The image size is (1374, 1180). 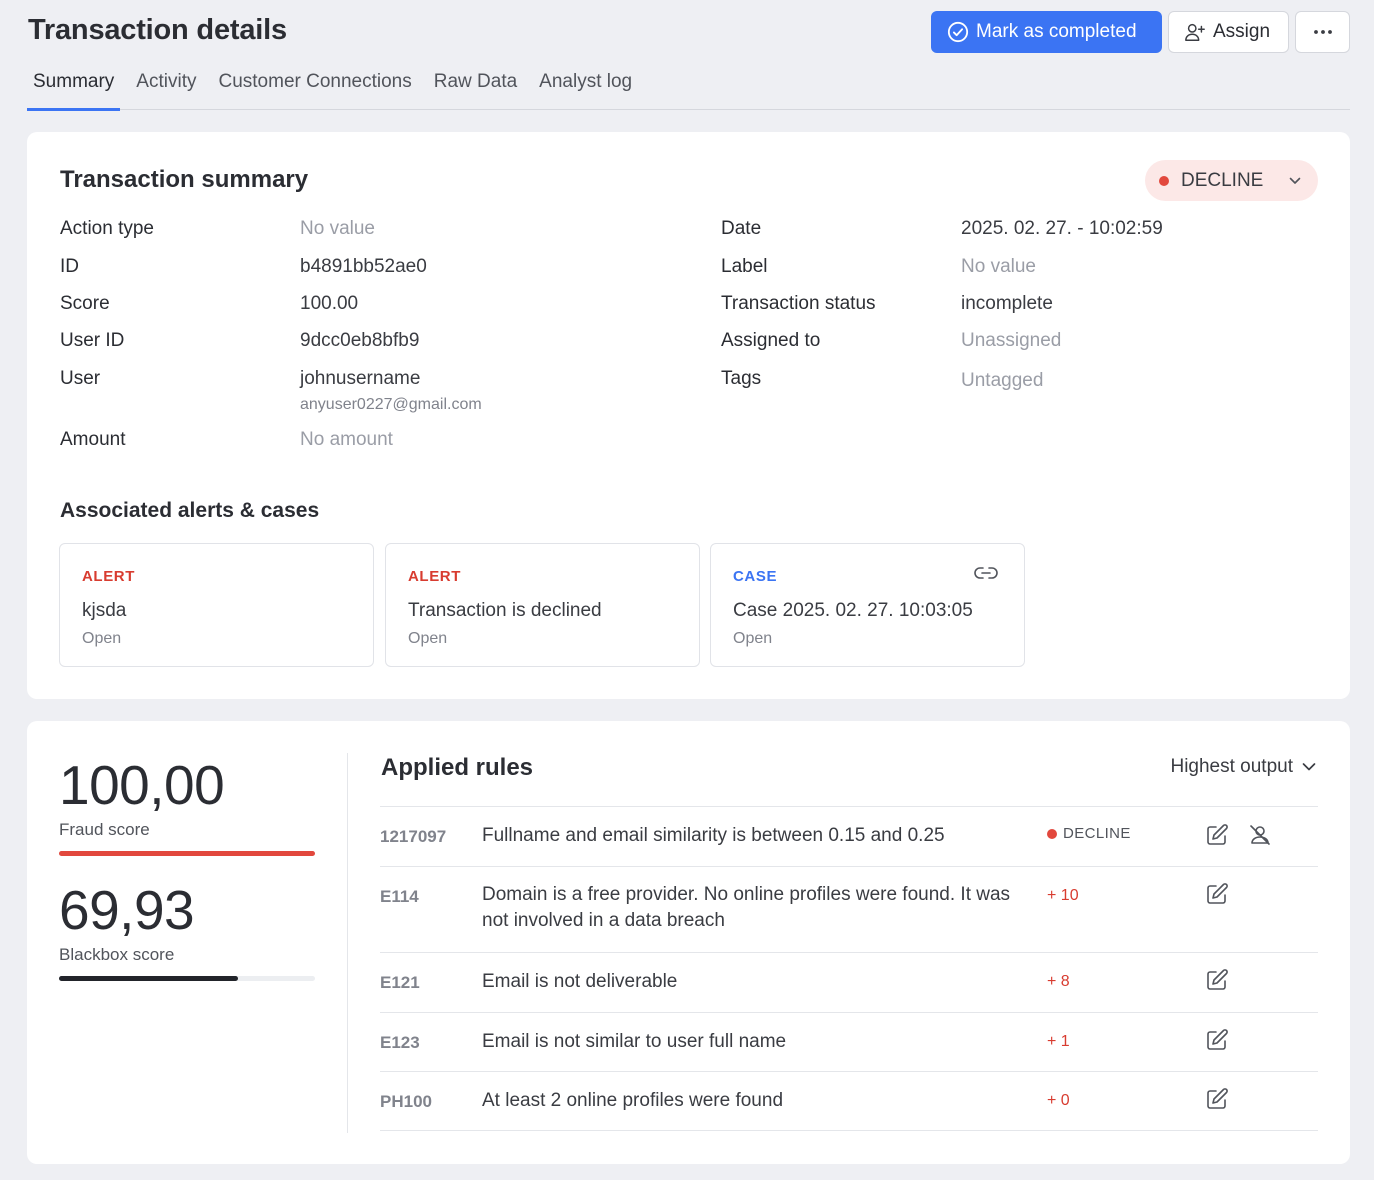 What do you see at coordinates (1056, 31) in the screenshot?
I see `mark-completed-label: Mark as completed` at bounding box center [1056, 31].